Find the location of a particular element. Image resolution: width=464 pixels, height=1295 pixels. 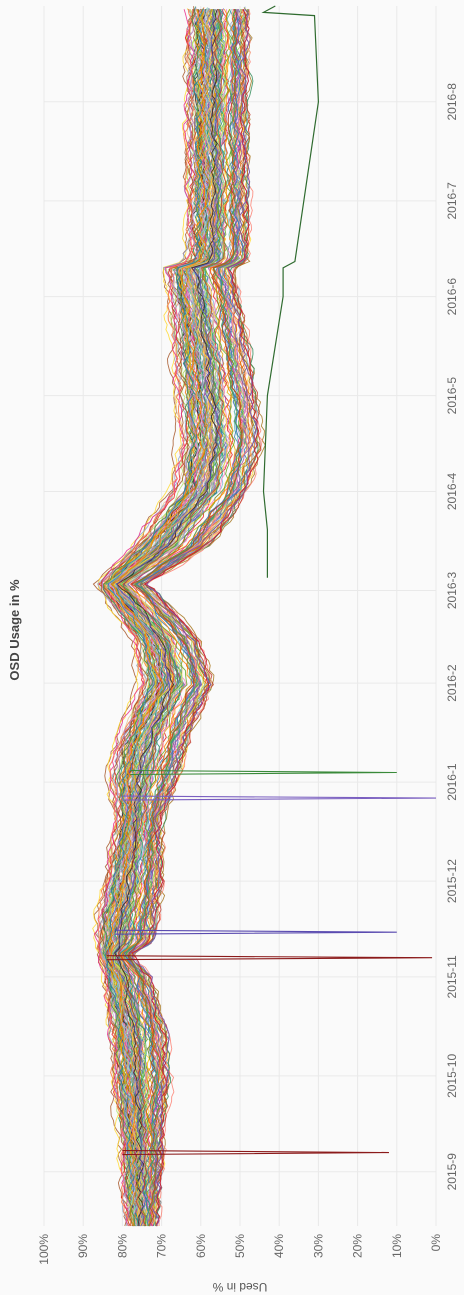

chart-title: OSD Usage in % is located at coordinates (14, 630).